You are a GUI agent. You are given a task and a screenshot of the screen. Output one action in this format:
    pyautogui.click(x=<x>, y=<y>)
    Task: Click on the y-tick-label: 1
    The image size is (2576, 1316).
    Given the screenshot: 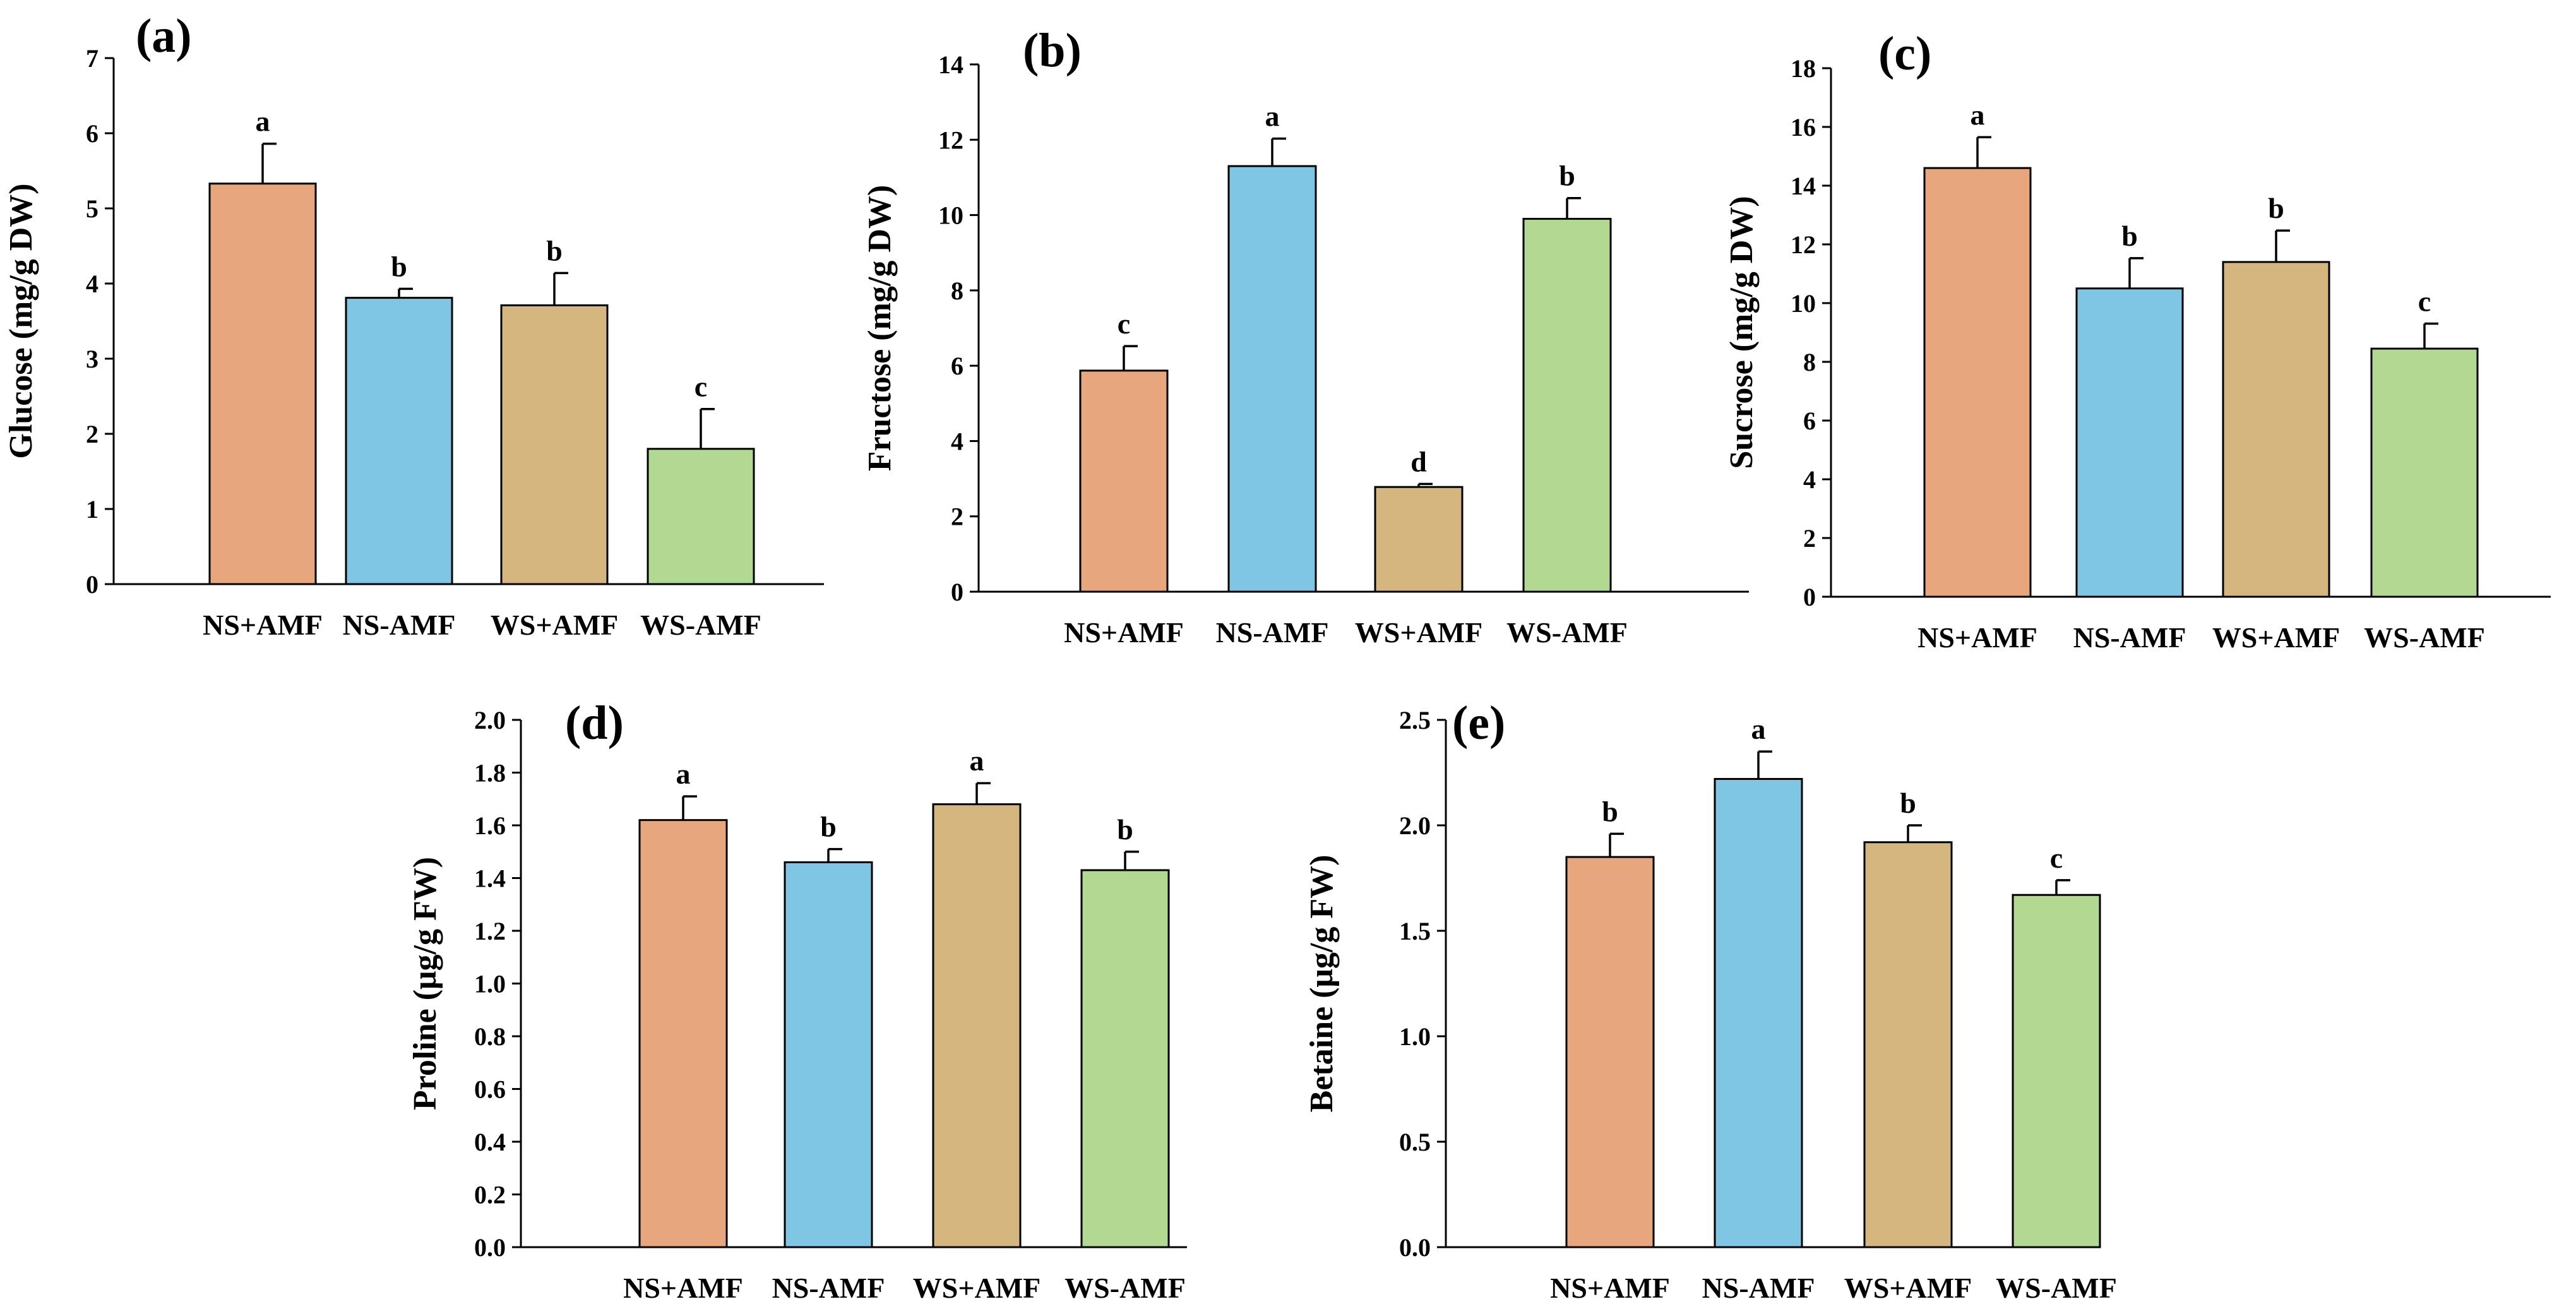 What is the action you would take?
    pyautogui.click(x=92, y=509)
    